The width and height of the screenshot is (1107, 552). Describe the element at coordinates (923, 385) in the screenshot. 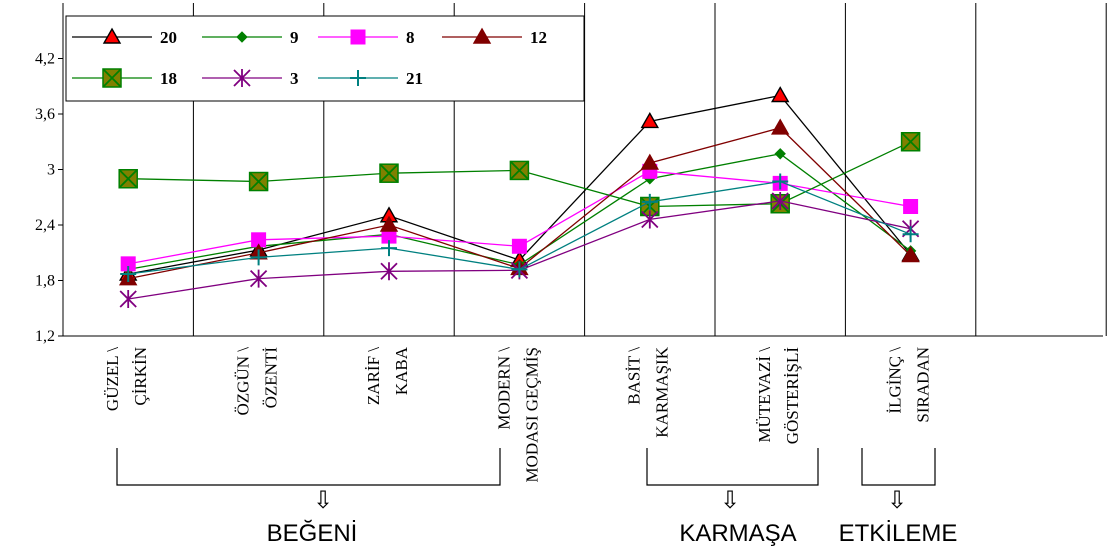

I see `category-label: SIRADAN` at that location.